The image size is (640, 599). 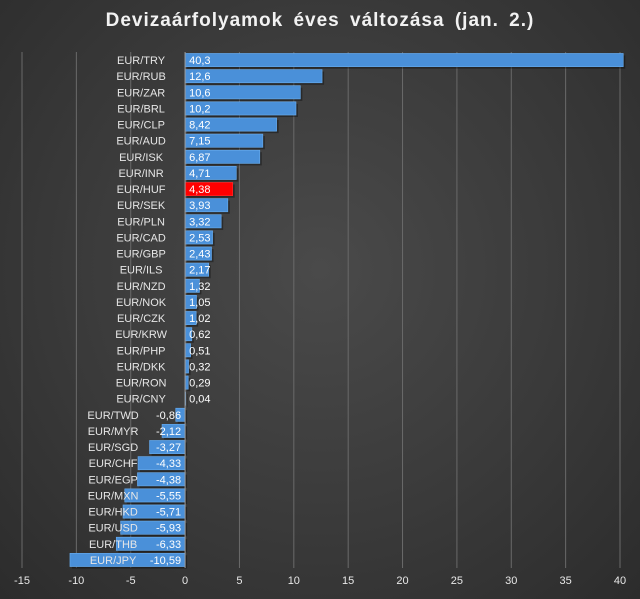 I want to click on x-tick-label: 35, so click(x=566, y=581).